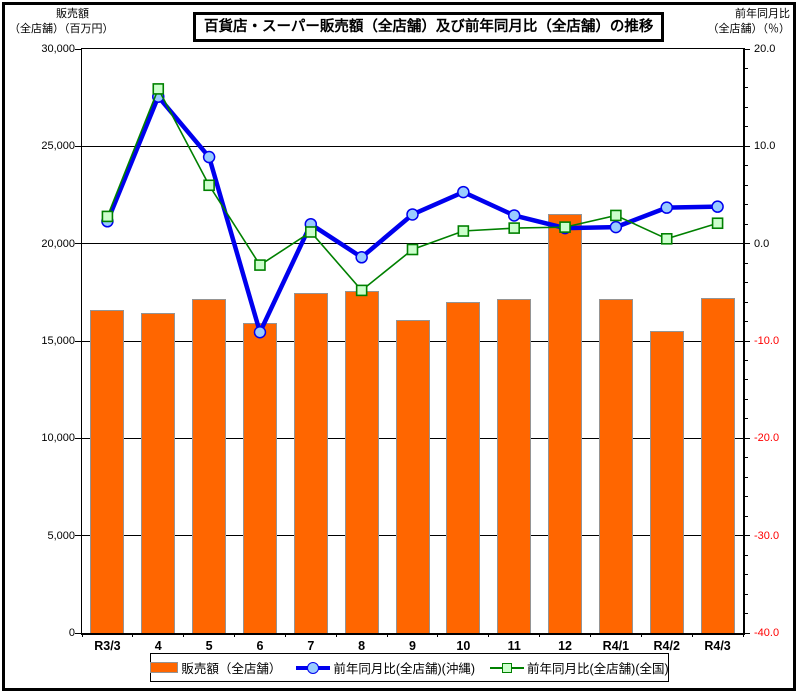 The image size is (798, 693). I want to click on legend-item-okinawa: 前年同月比(全店舗)(沖縄), so click(385, 667).